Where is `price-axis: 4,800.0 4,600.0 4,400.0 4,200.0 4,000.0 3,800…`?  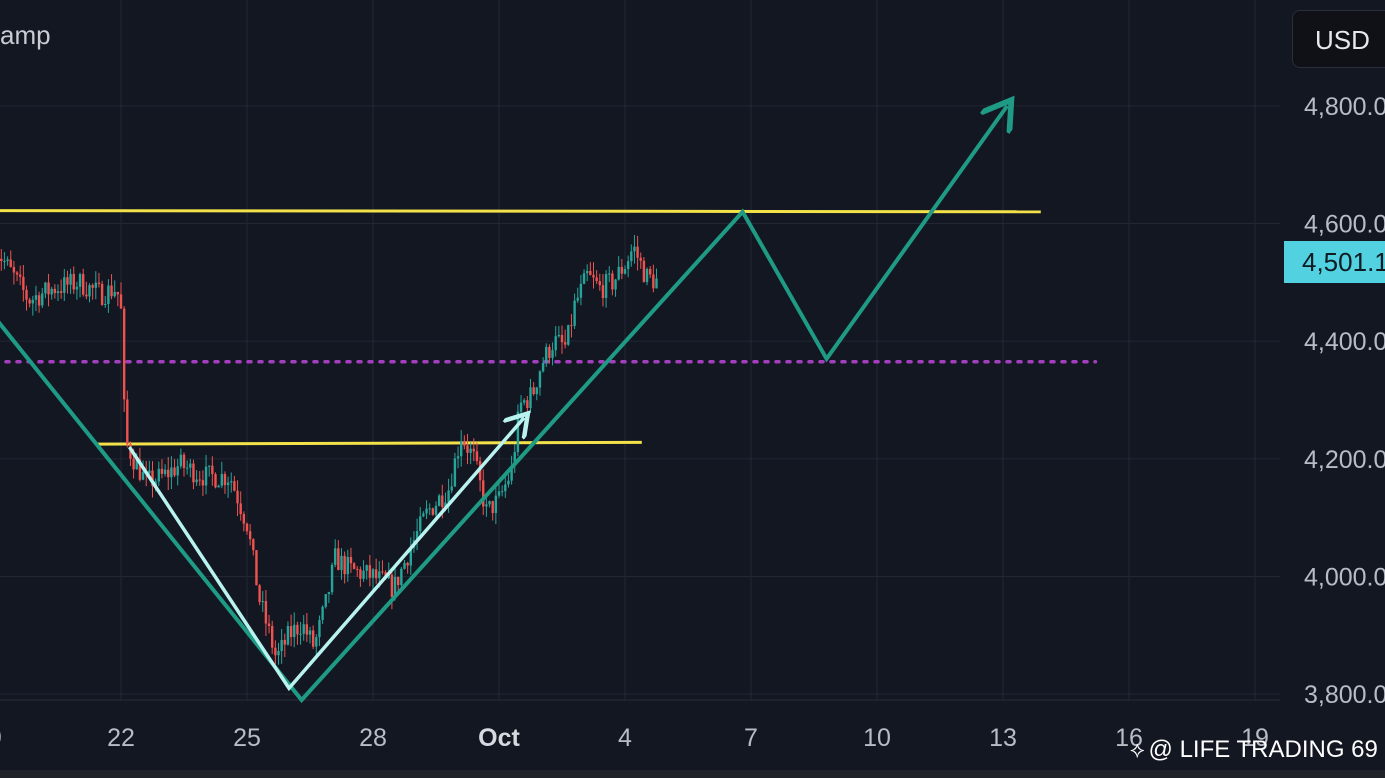 price-axis: 4,800.0 4,600.0 4,400.0 4,200.0 4,000.0 3,800… is located at coordinates (1344, 401).